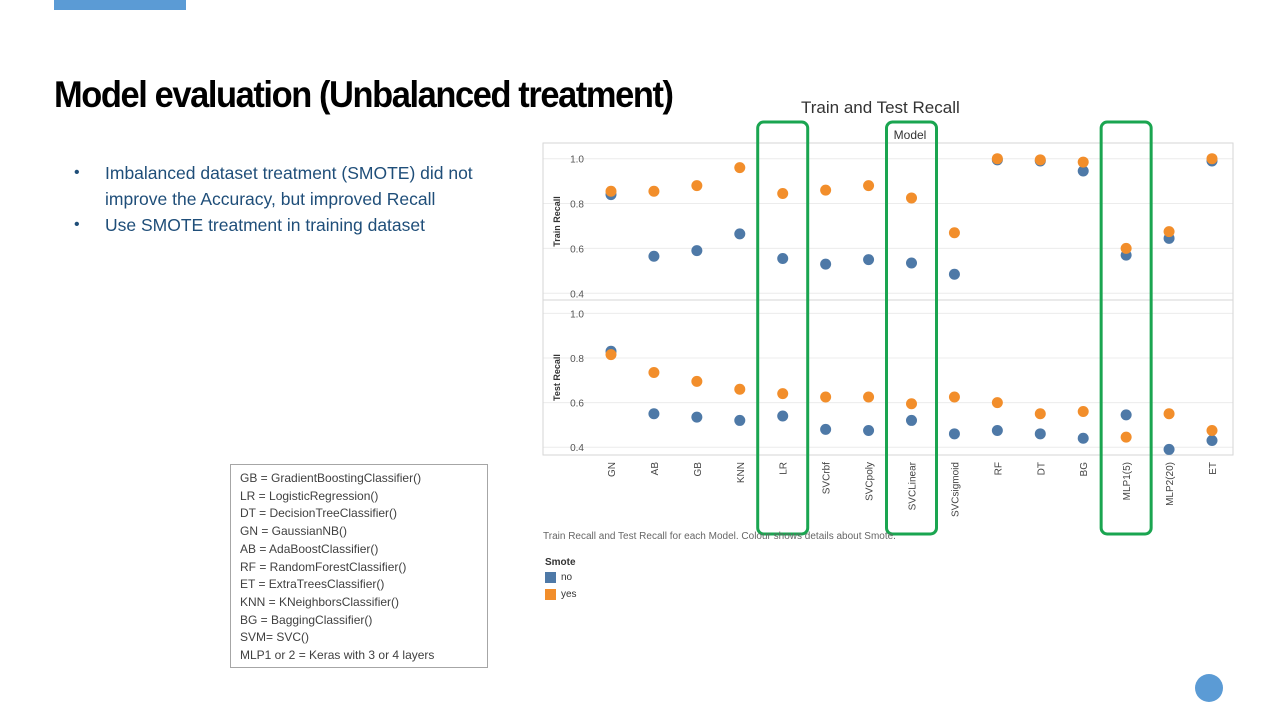 The height and width of the screenshot is (720, 1280). Describe the element at coordinates (560, 562) in the screenshot. I see `legend-title: Smote` at that location.